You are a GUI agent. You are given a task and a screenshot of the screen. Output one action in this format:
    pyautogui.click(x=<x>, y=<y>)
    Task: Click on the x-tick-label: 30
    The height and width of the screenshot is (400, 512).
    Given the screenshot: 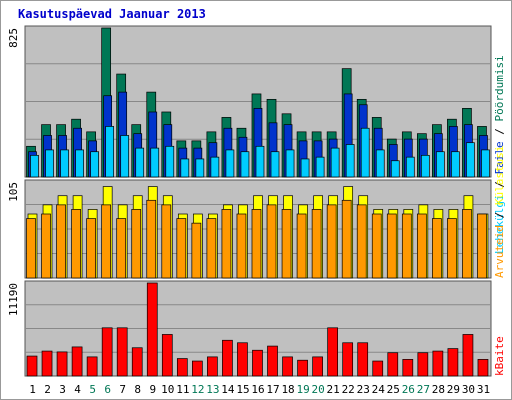 What is the action you would take?
    pyautogui.click(x=468, y=389)
    